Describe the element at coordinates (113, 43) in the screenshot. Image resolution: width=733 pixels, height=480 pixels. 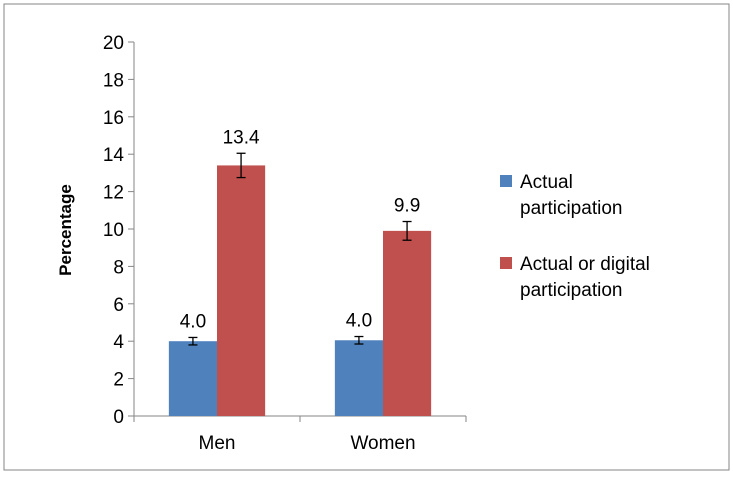
I see `y-tick-label: 20` at that location.